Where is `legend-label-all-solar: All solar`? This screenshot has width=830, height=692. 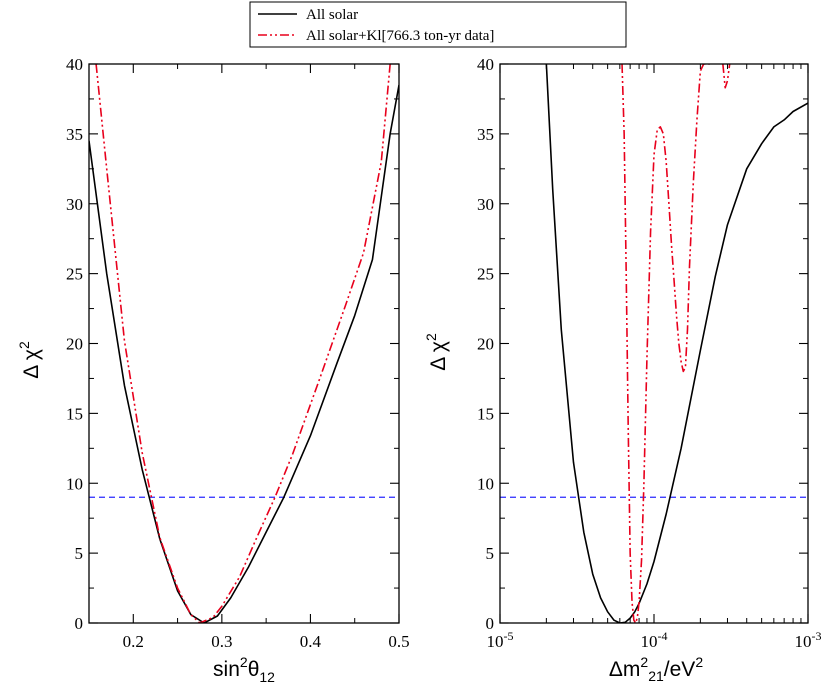 legend-label-all-solar: All solar is located at coordinates (332, 15).